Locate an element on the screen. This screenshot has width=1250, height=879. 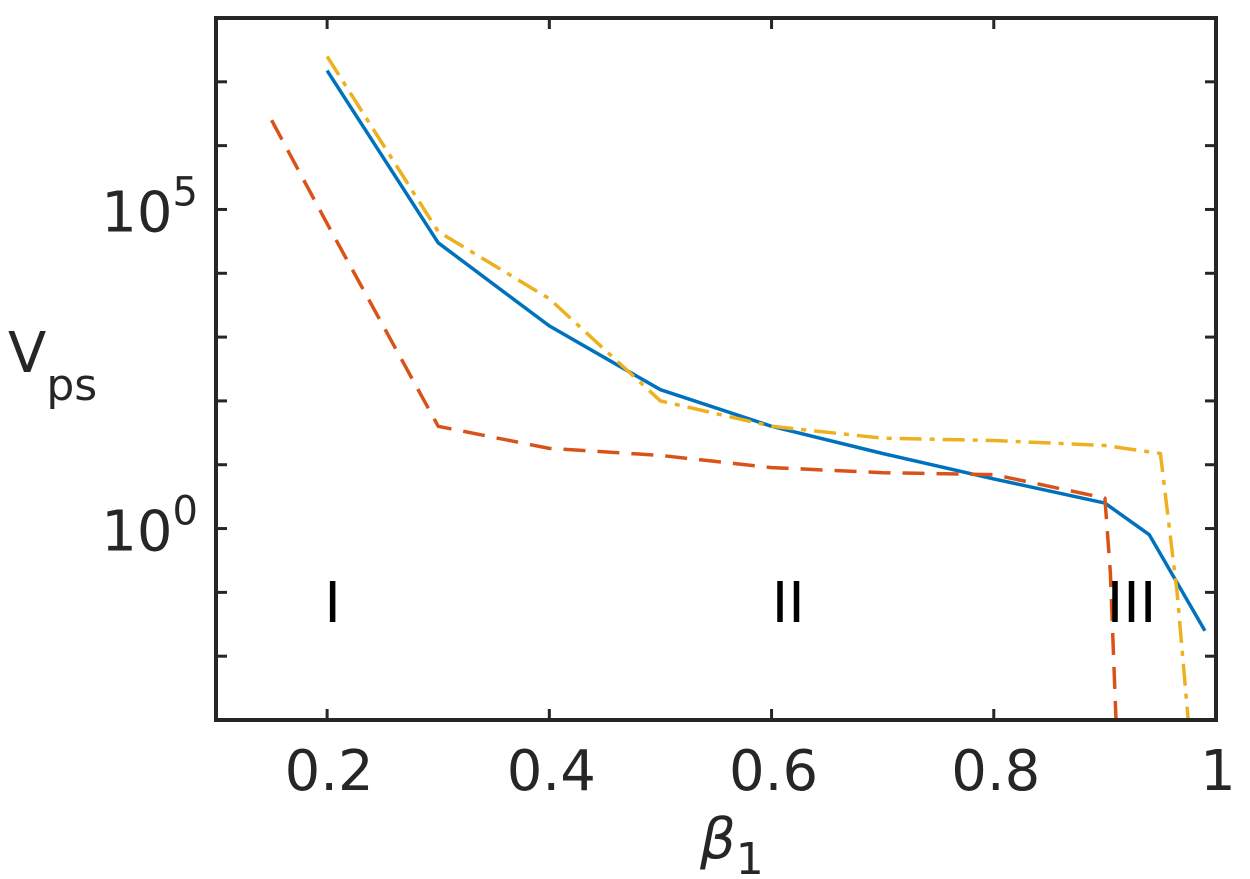
region-label-3: III is located at coordinates (1132, 603).